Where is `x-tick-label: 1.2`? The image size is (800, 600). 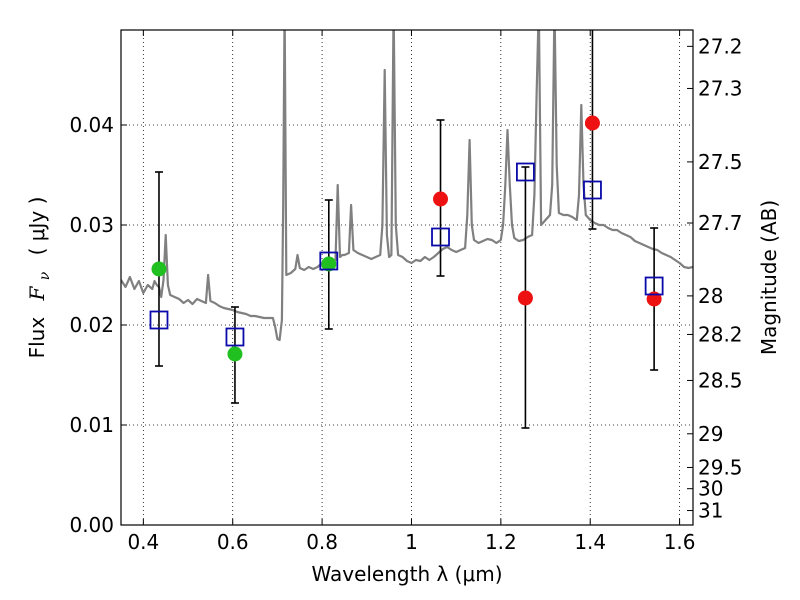 x-tick-label: 1.2 is located at coordinates (501, 542).